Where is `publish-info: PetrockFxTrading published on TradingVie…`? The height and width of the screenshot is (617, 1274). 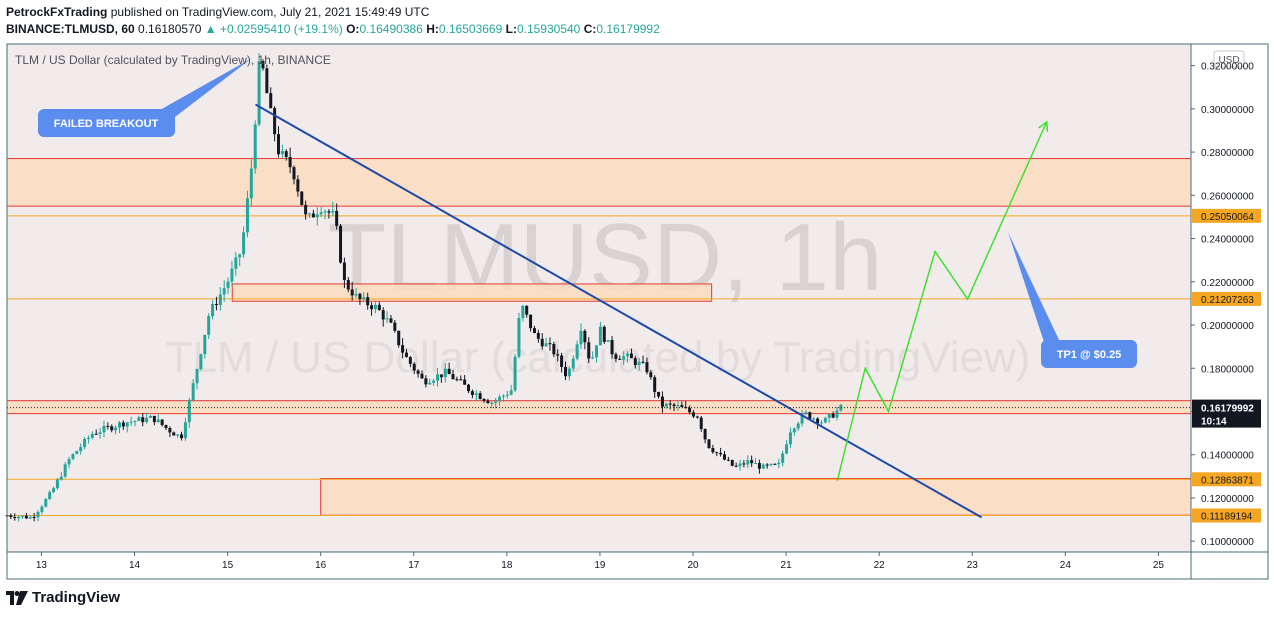
publish-info: PetrockFxTrading published on TradingVie… is located at coordinates (217, 12).